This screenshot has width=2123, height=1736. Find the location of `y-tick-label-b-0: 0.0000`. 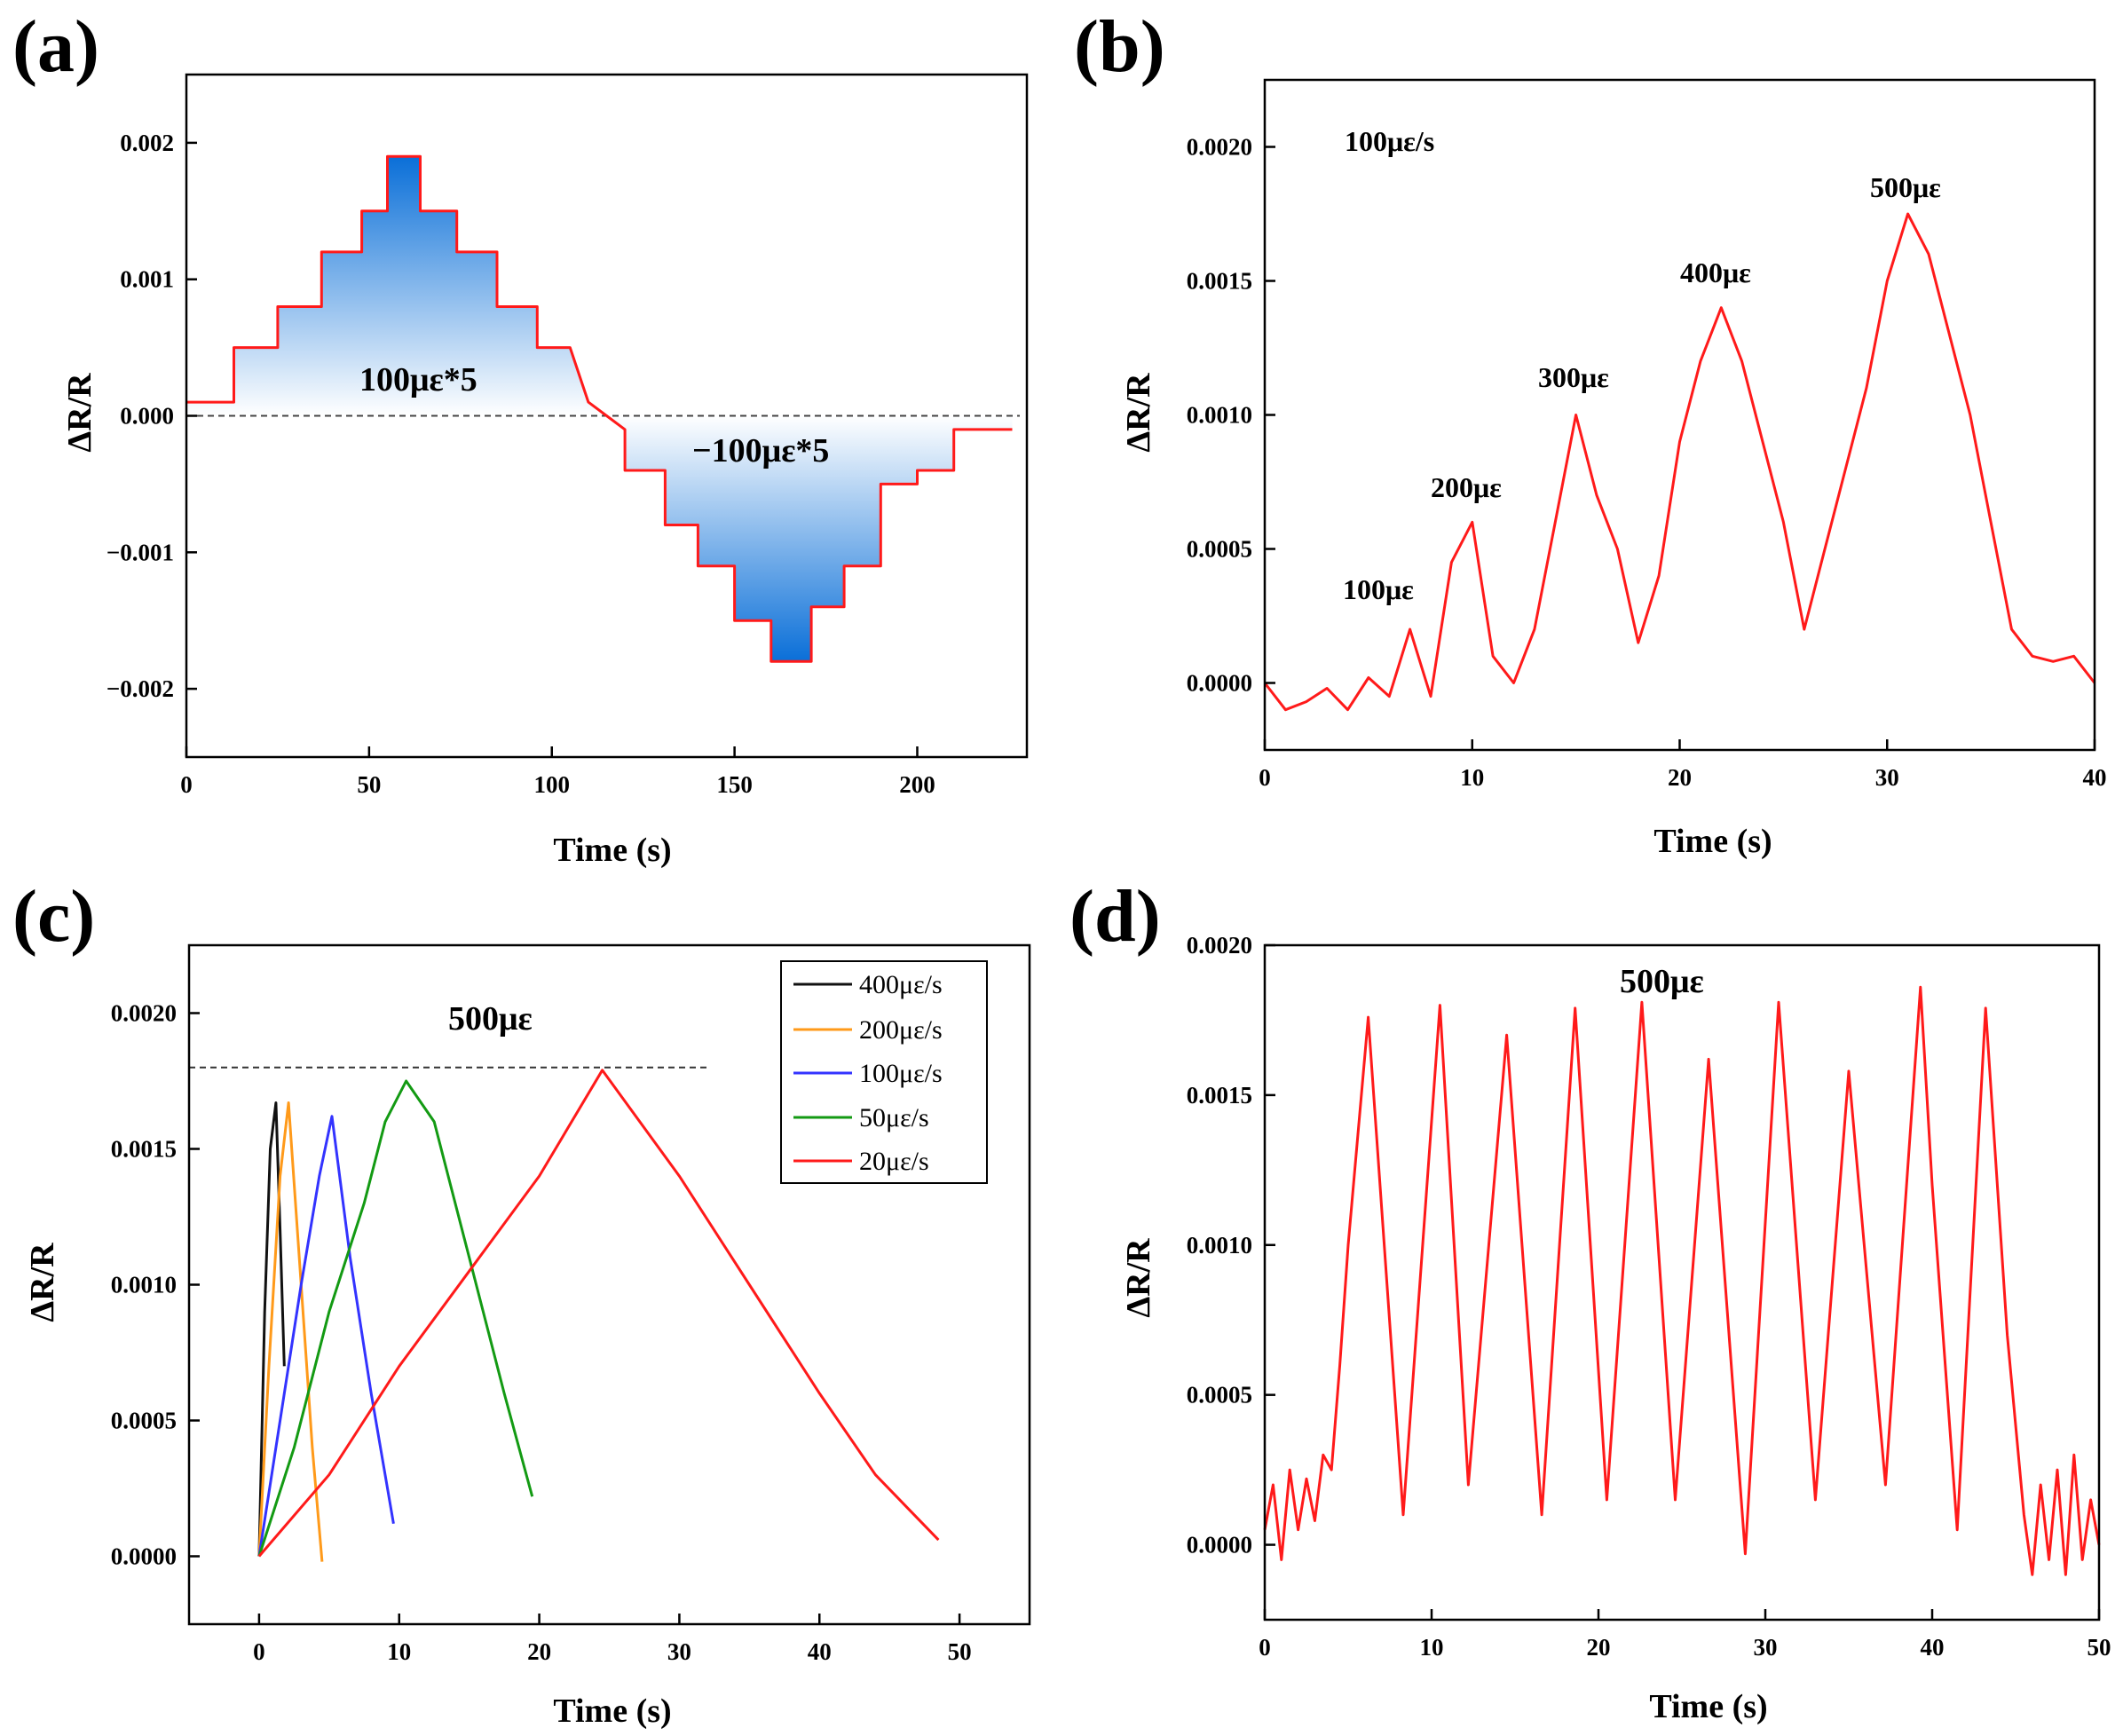

y-tick-label-b-0: 0.0000 is located at coordinates (1220, 683).